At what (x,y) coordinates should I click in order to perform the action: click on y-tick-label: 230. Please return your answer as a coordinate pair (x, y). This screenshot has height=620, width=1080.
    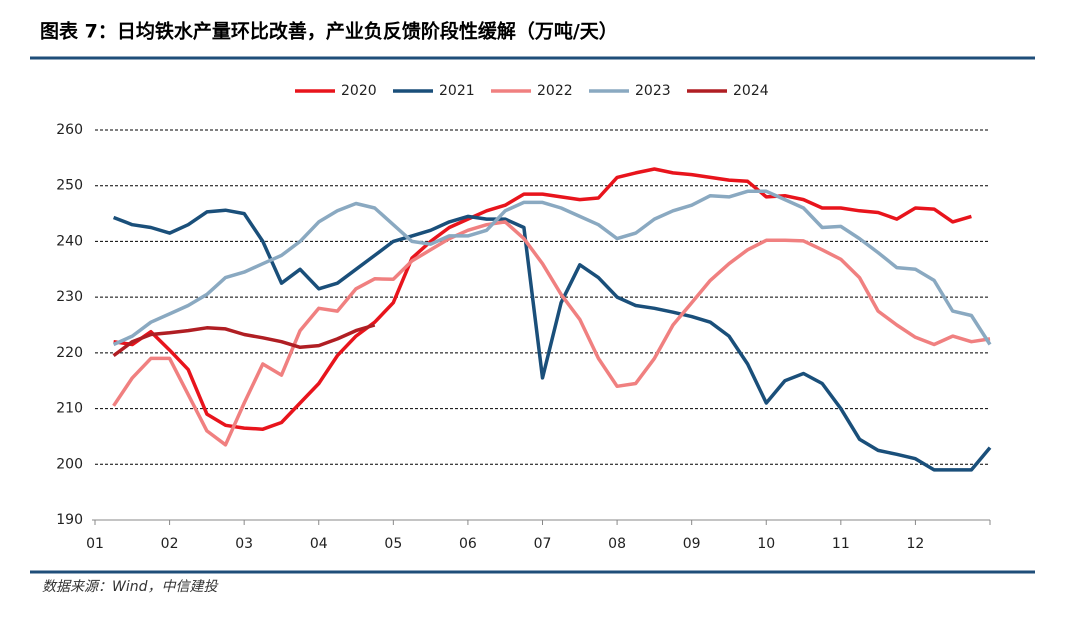
    Looking at the image, I should click on (69, 297).